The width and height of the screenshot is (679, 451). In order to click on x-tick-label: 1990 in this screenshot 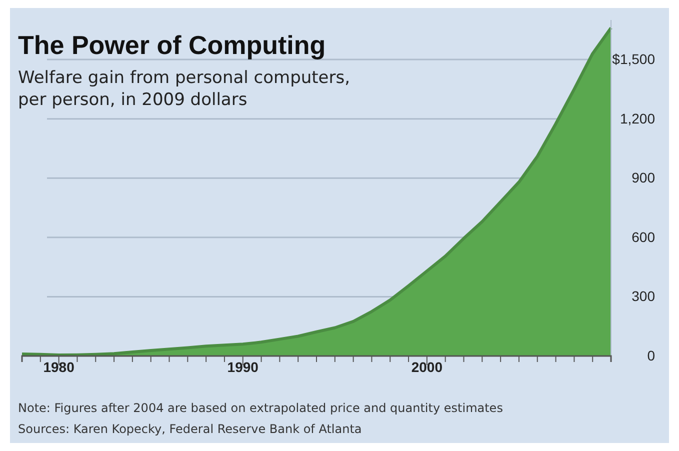, I will do `click(243, 367)`.